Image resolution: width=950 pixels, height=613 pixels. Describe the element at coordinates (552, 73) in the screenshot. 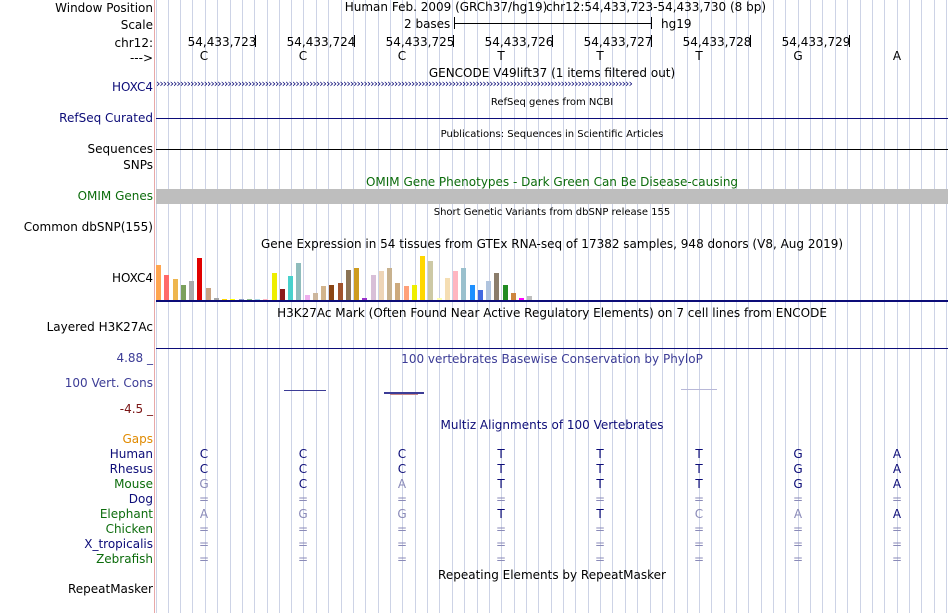

I see `gencode-track-title: GENCODE V49lift37 (1 items filtered out)` at that location.